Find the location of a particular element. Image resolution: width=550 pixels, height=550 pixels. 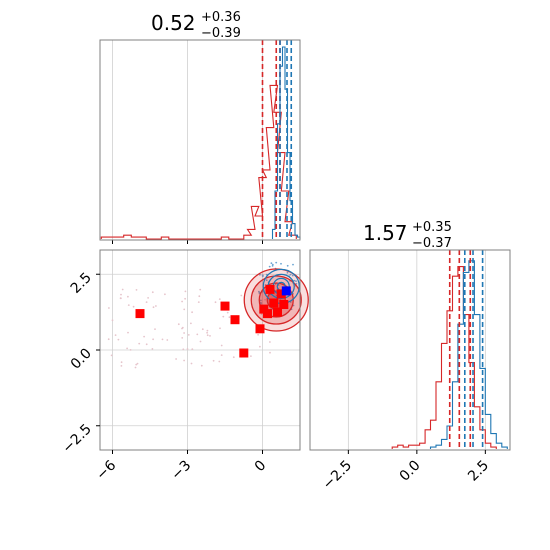

title-bottom-right: 1.57 +0.35 −0.37 is located at coordinates (407, 235).